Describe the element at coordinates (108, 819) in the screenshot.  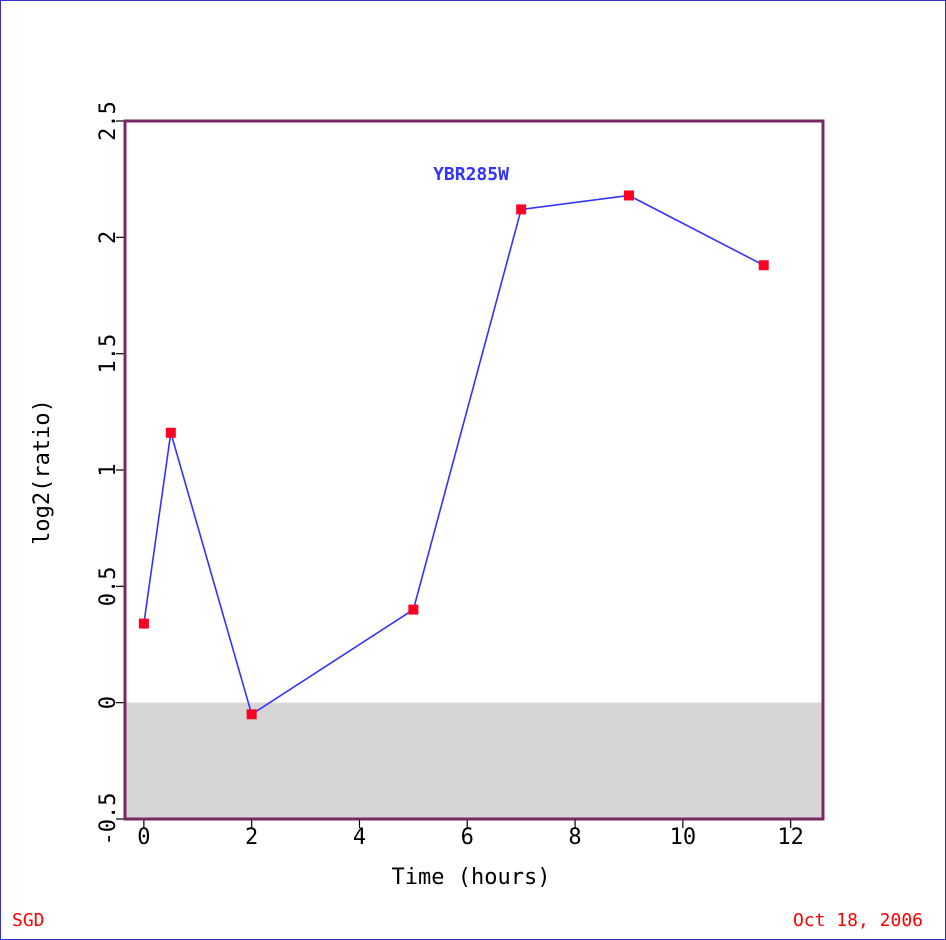
I see `y-tick-label: -0.5` at that location.